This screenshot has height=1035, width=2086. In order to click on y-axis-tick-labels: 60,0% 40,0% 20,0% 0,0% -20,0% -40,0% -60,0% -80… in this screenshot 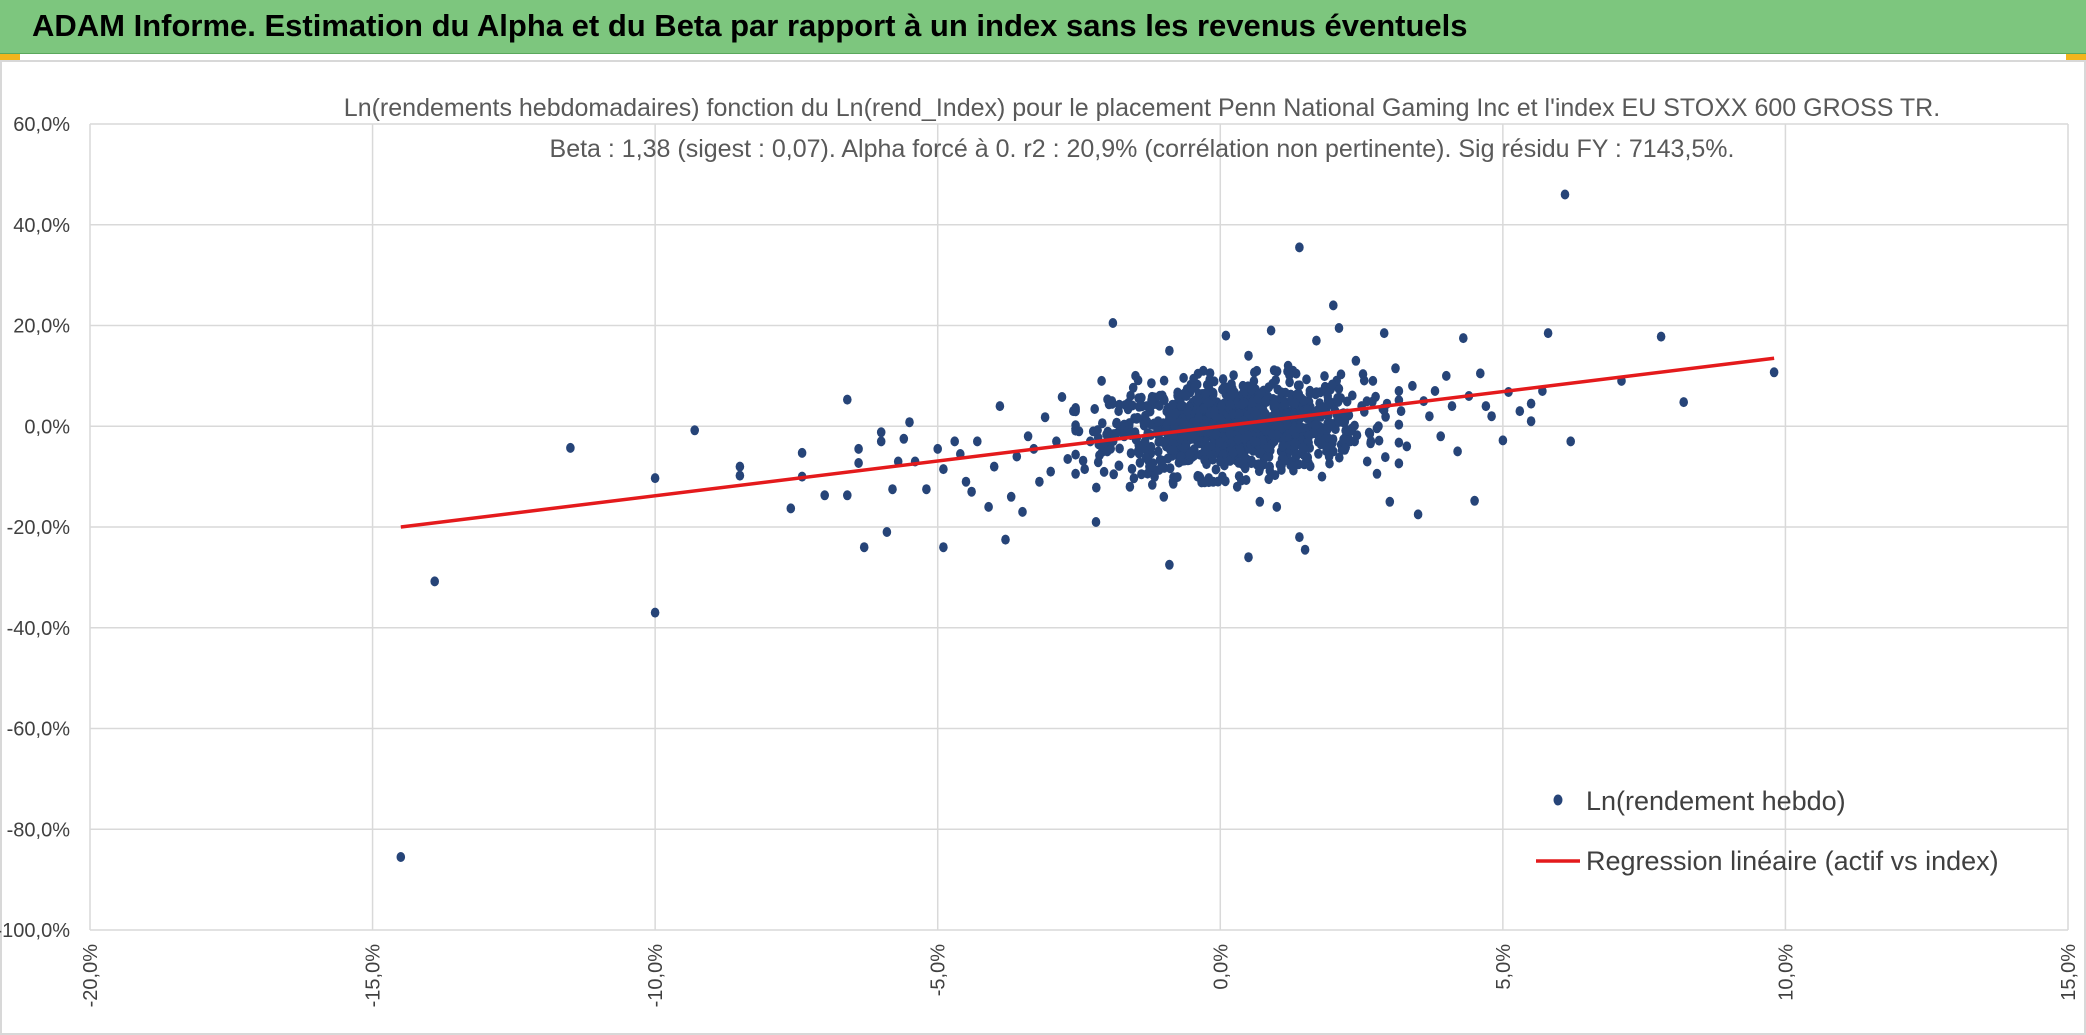, I will do `click(35, 528)`.